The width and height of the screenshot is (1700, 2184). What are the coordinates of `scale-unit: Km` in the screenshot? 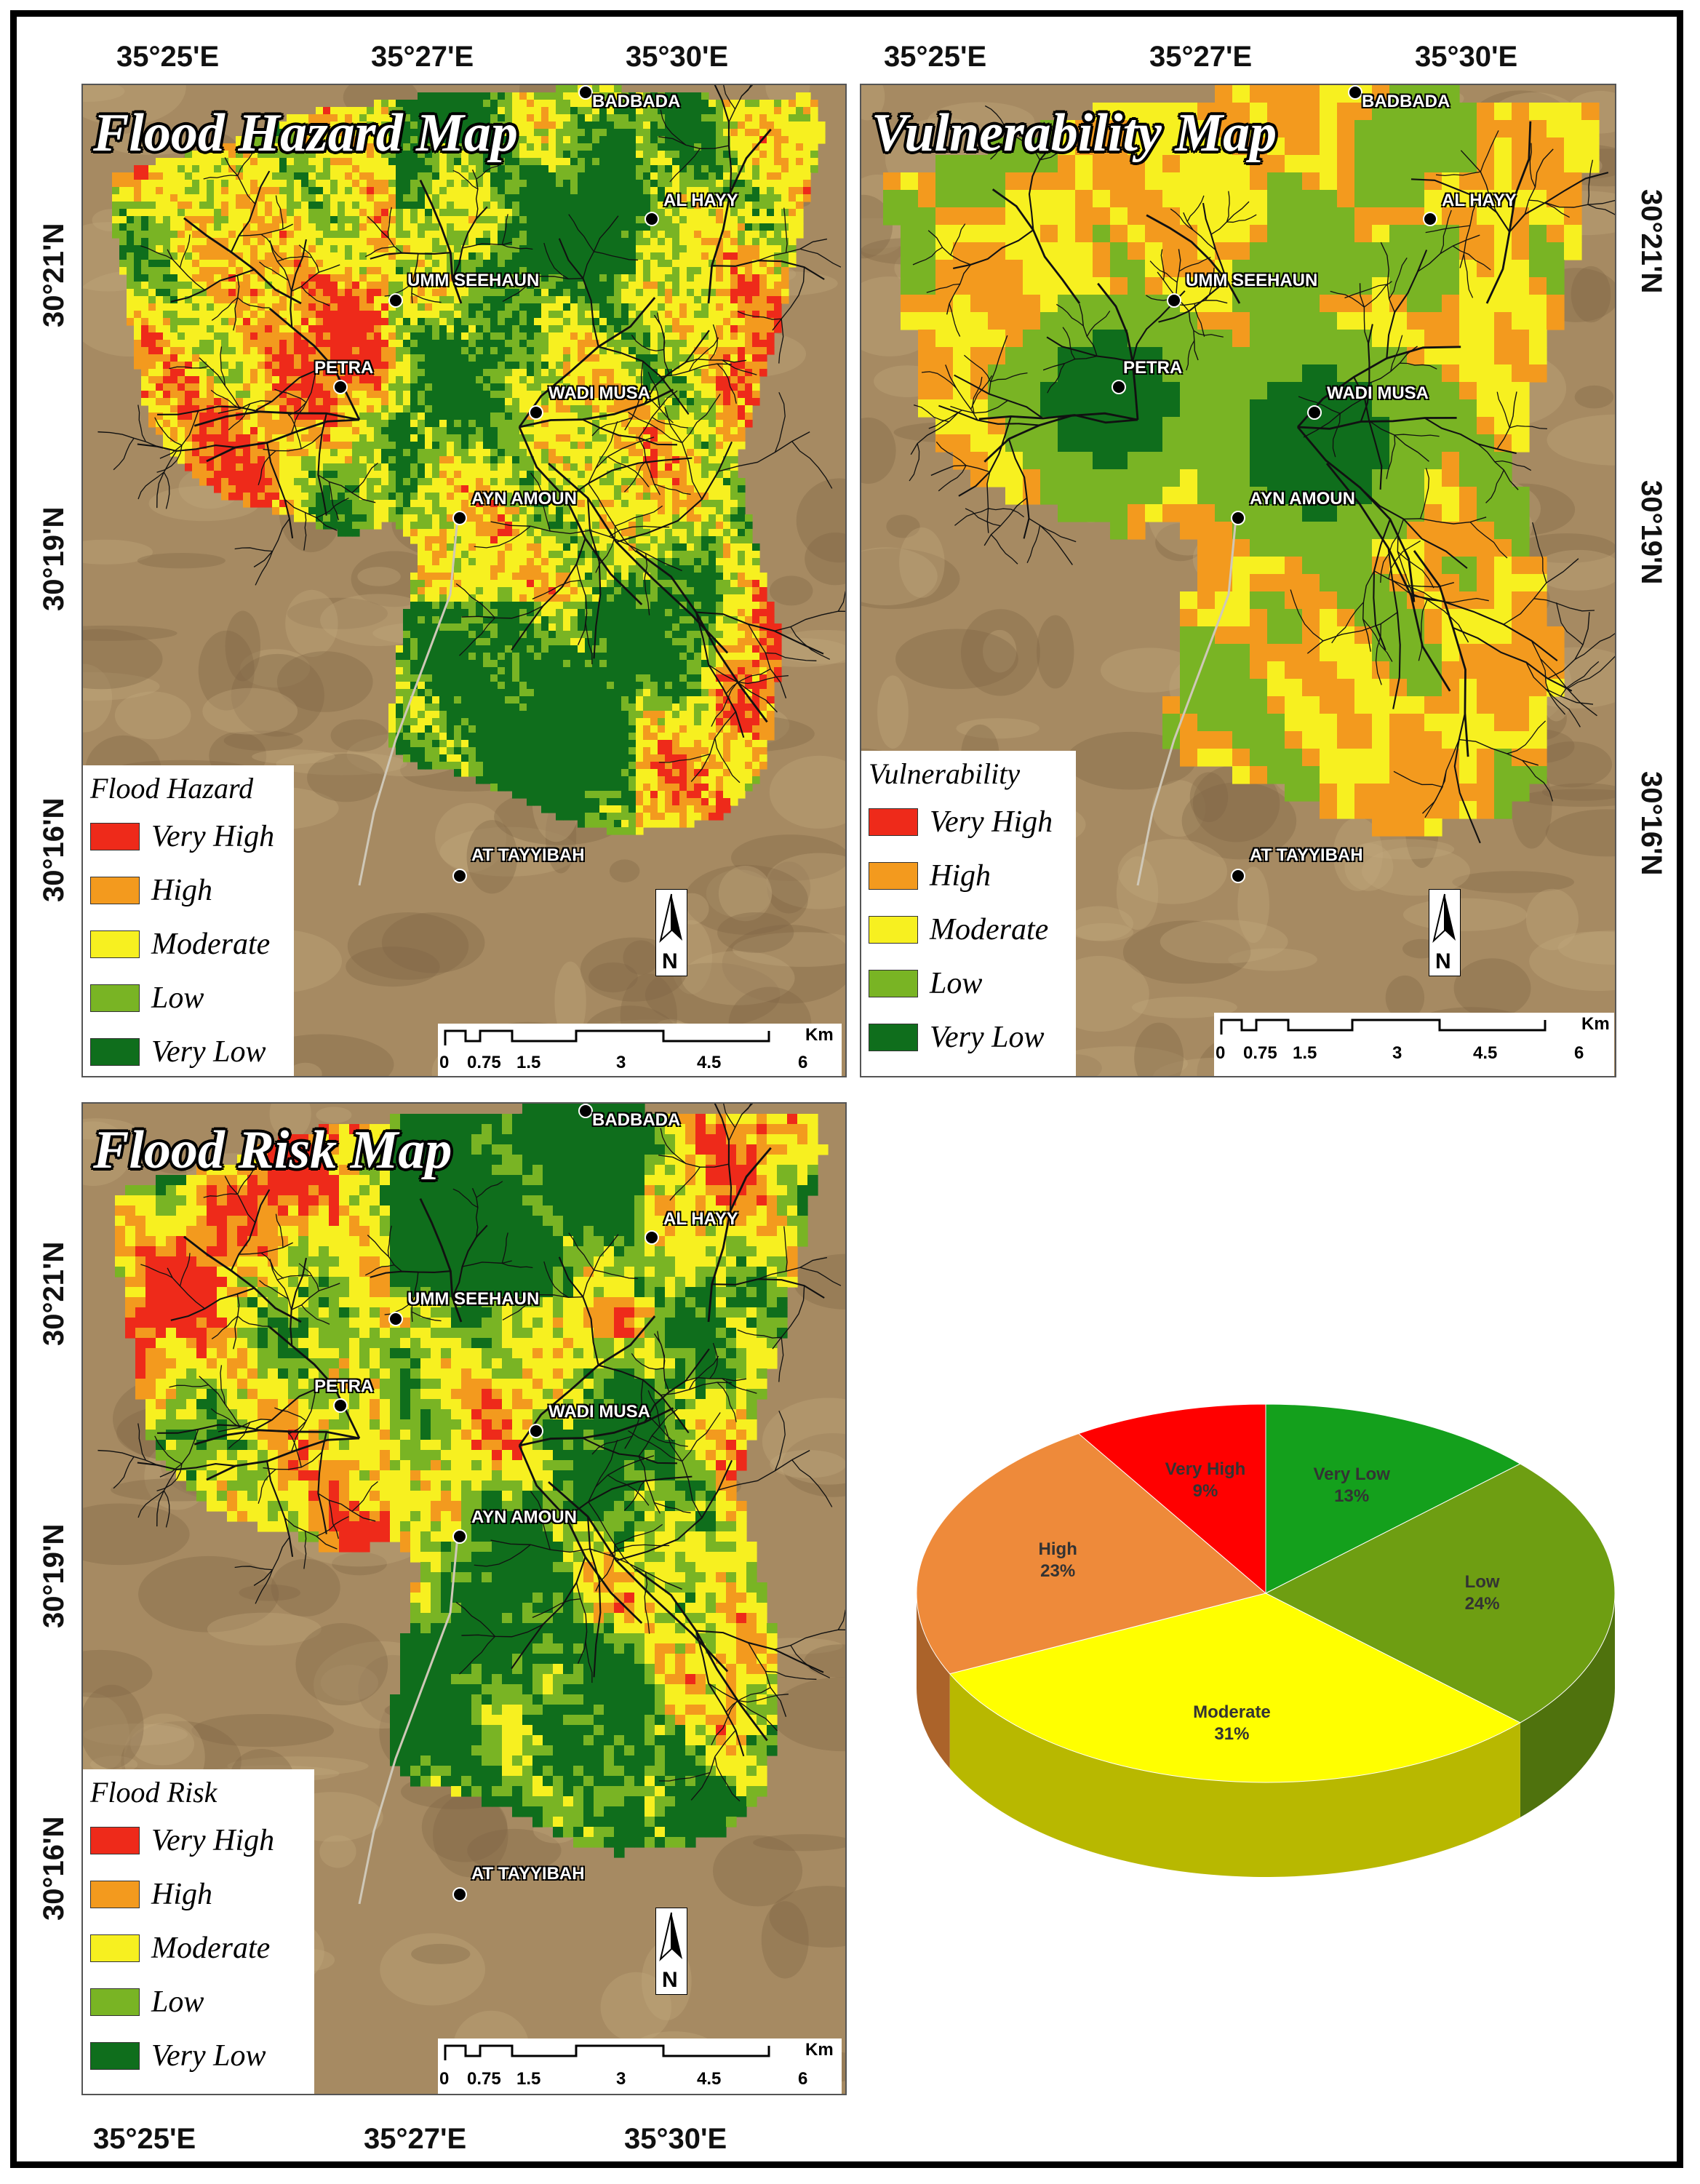 It's located at (819, 1035).